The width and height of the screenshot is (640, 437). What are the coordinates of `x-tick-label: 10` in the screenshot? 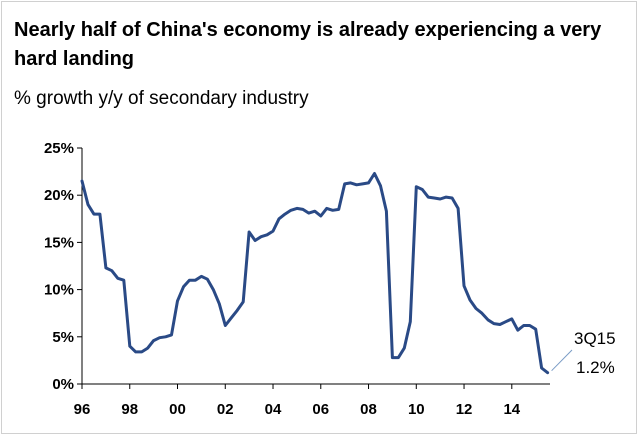 It's located at (416, 409).